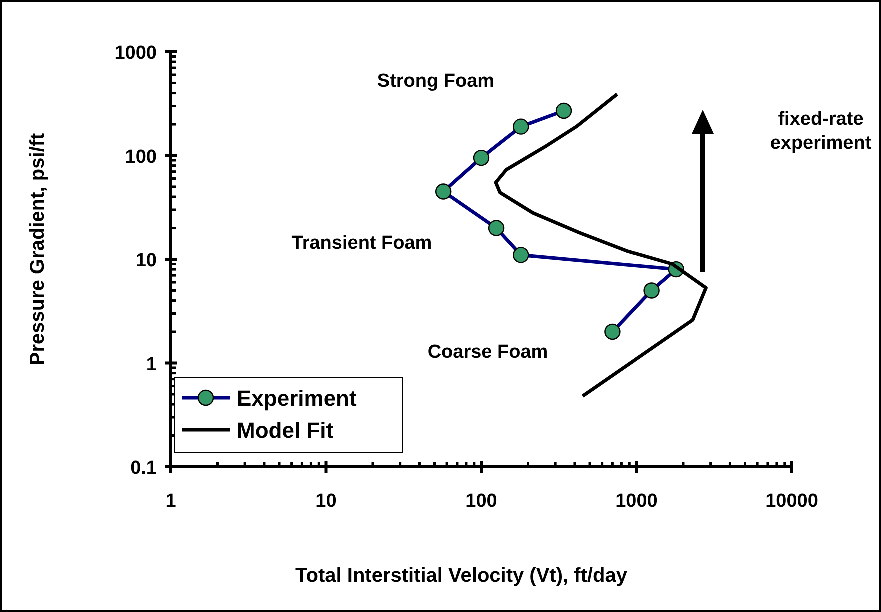 The height and width of the screenshot is (612, 881). I want to click on x-tick-label: 10, so click(326, 501).